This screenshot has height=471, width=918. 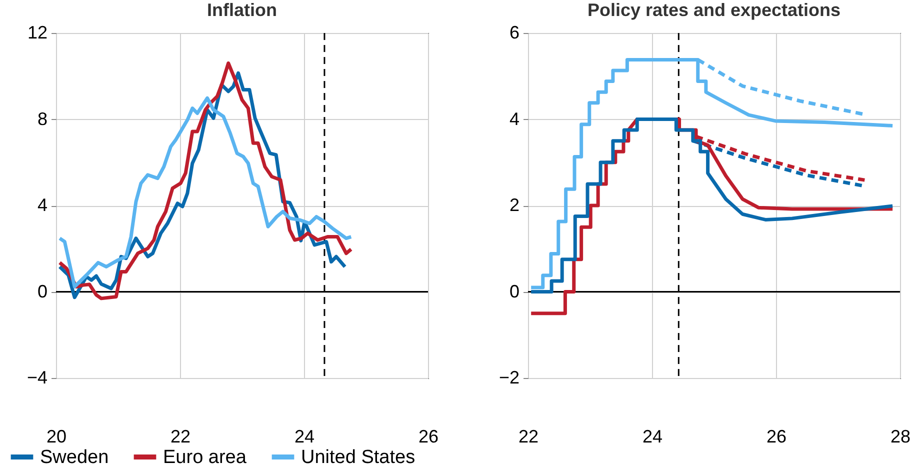 I want to click on y-tick-label: 2, so click(x=514, y=205).